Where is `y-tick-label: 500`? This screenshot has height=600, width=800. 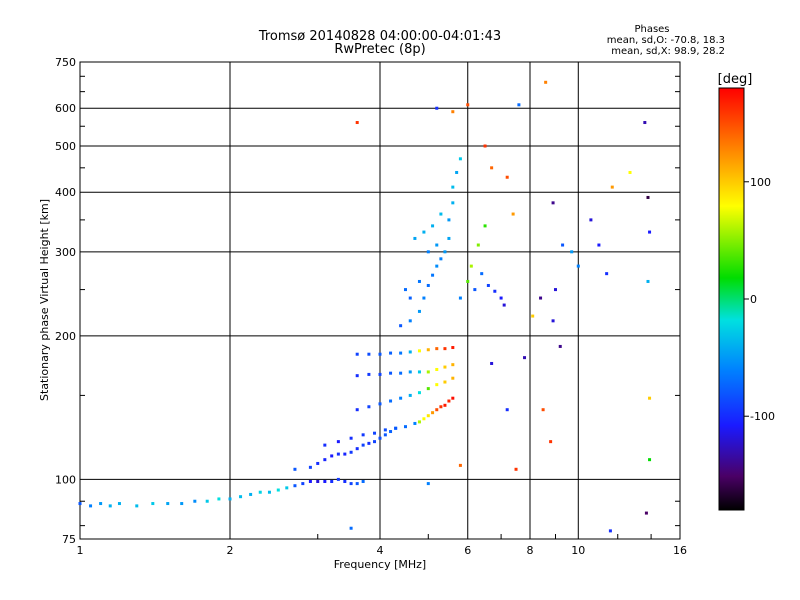 y-tick-label: 500 is located at coordinates (65, 146).